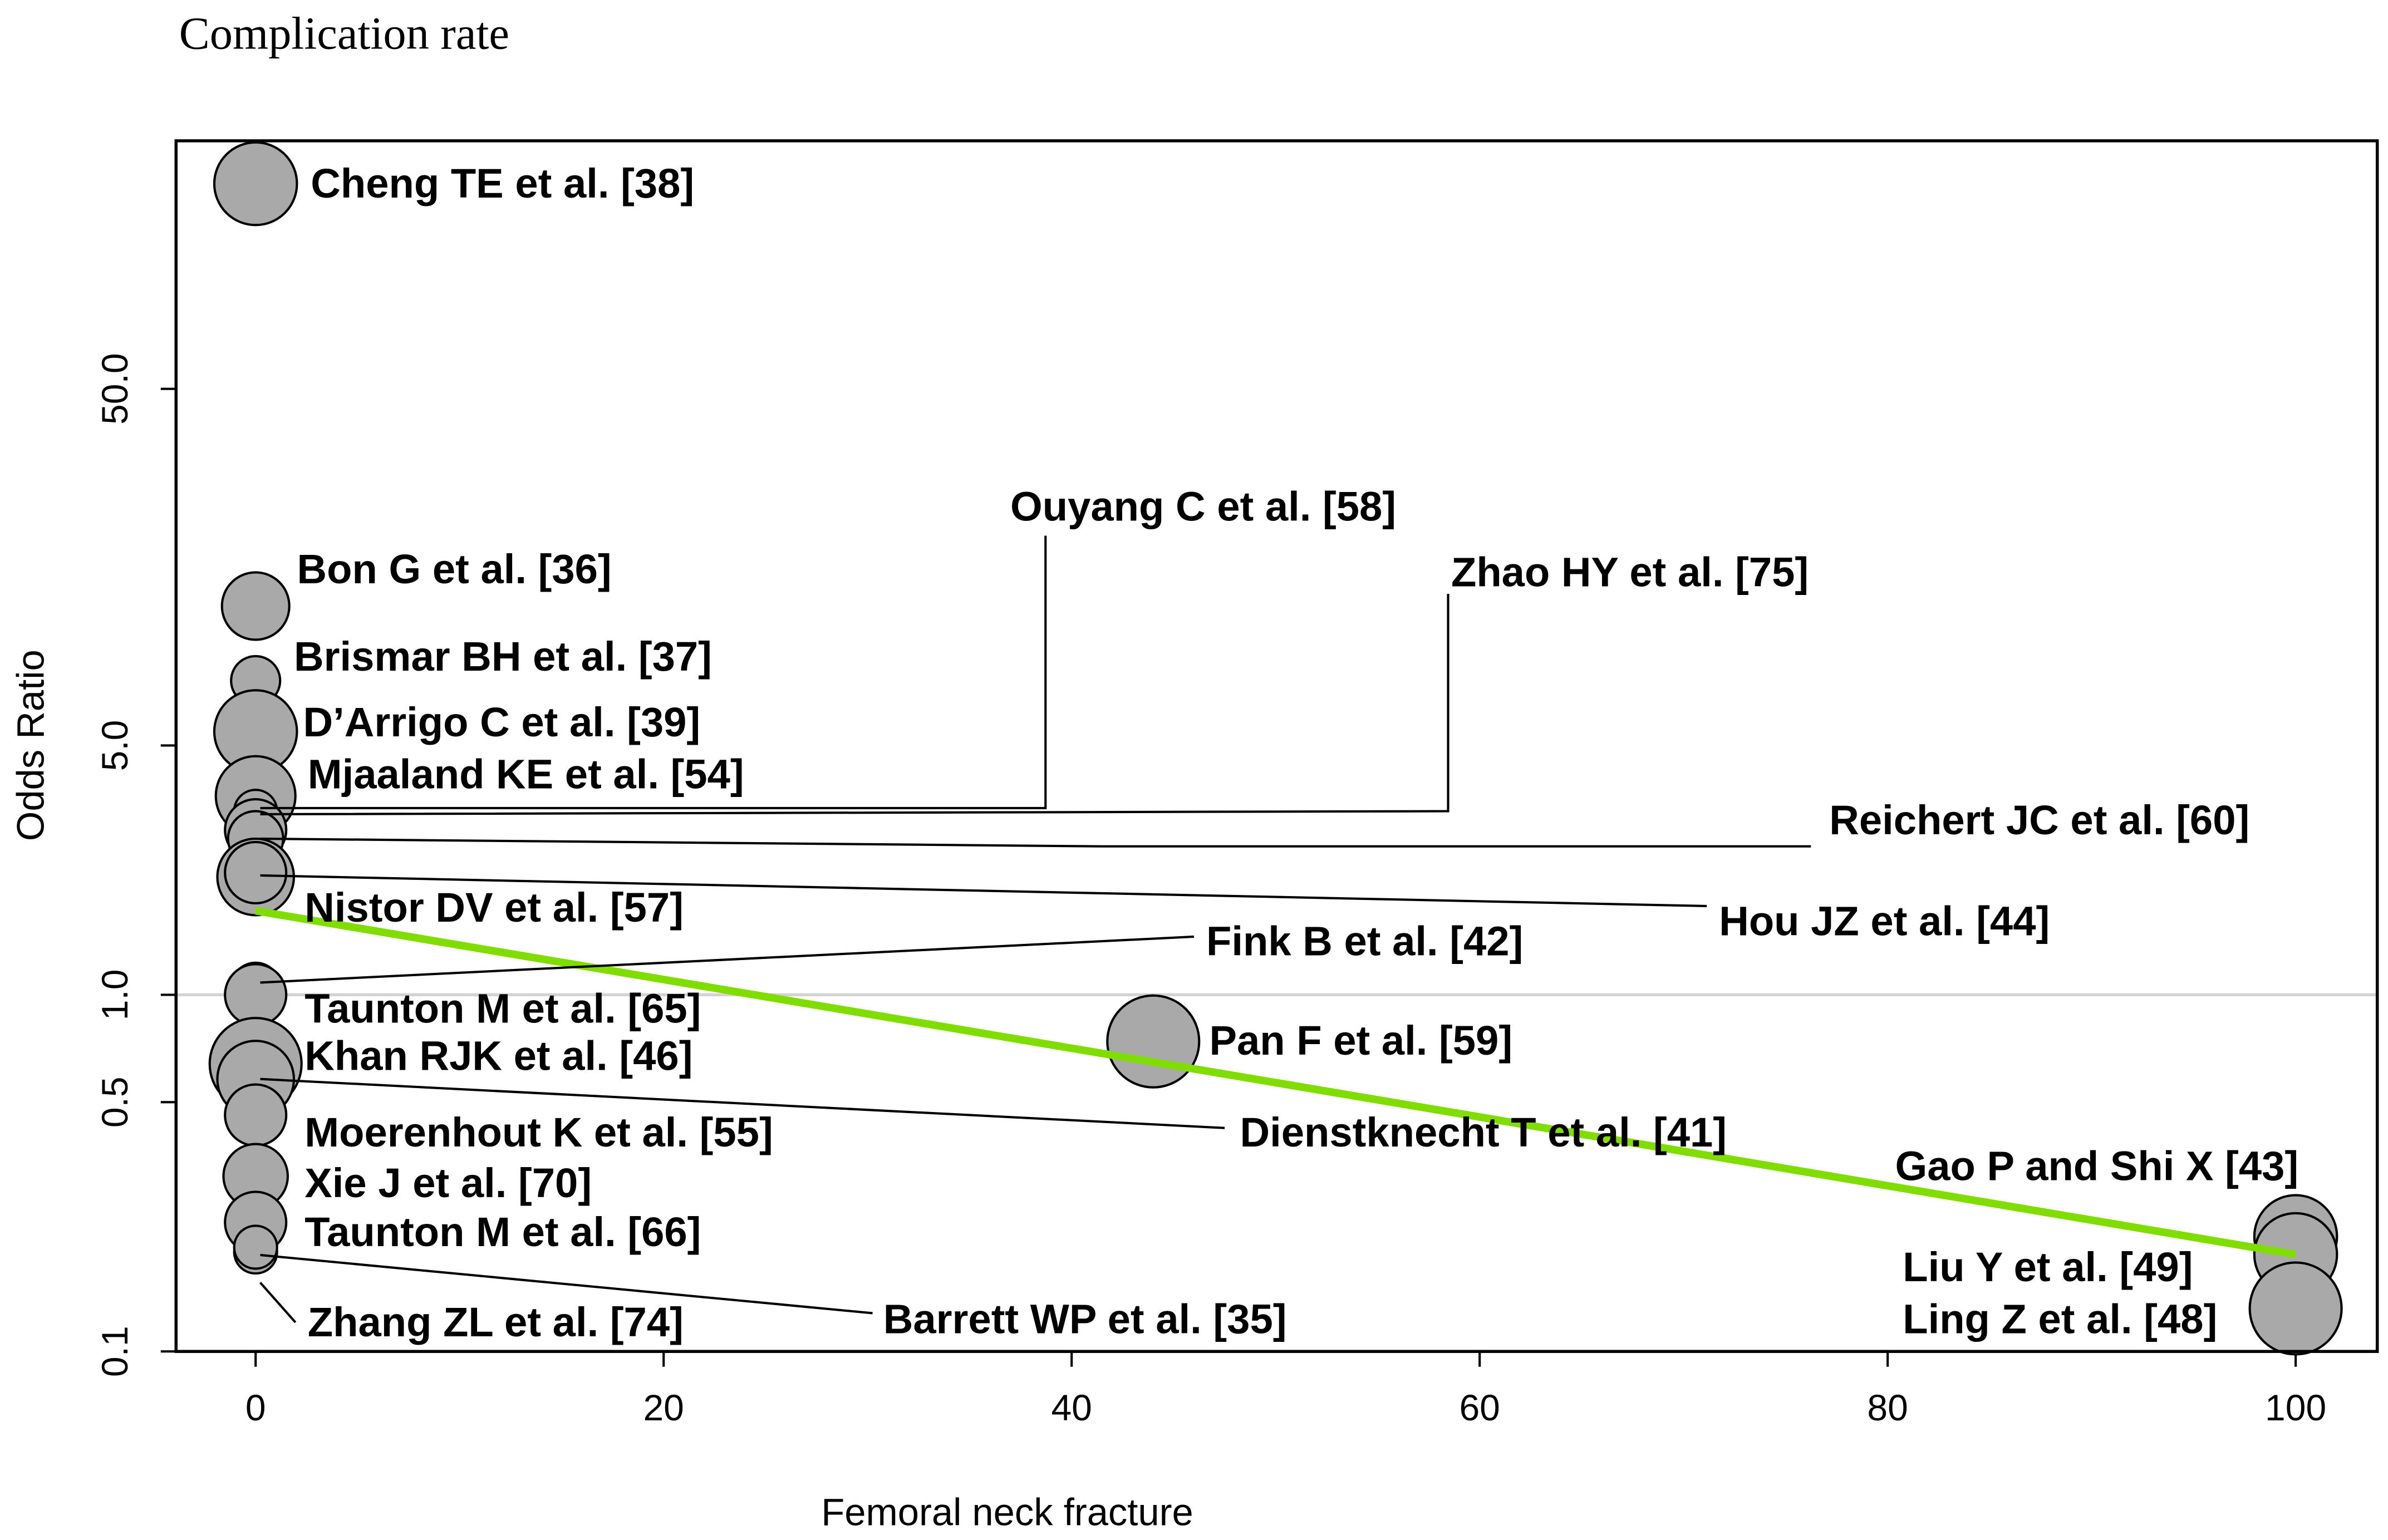 This screenshot has height=1540, width=2388. I want to click on y-tick-label: 5.0, so click(114, 745).